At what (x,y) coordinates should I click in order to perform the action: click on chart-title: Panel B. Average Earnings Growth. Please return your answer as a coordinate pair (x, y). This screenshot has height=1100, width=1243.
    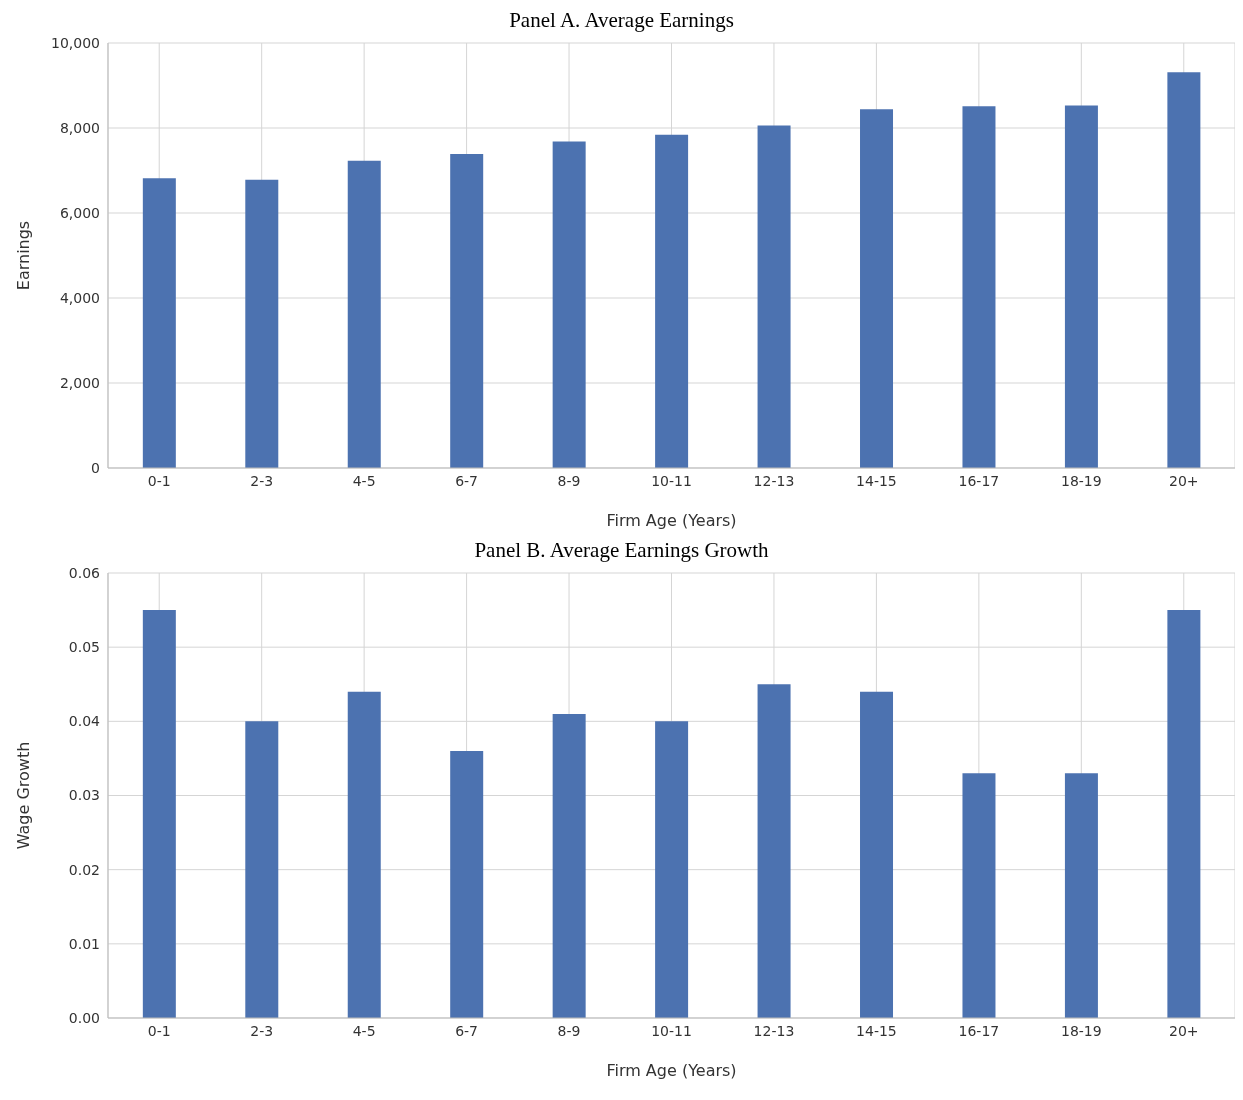
    Looking at the image, I should click on (621, 550).